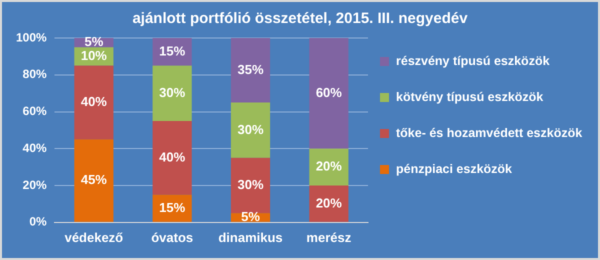  What do you see at coordinates (35, 111) in the screenshot?
I see `y-tick-label: 60%` at bounding box center [35, 111].